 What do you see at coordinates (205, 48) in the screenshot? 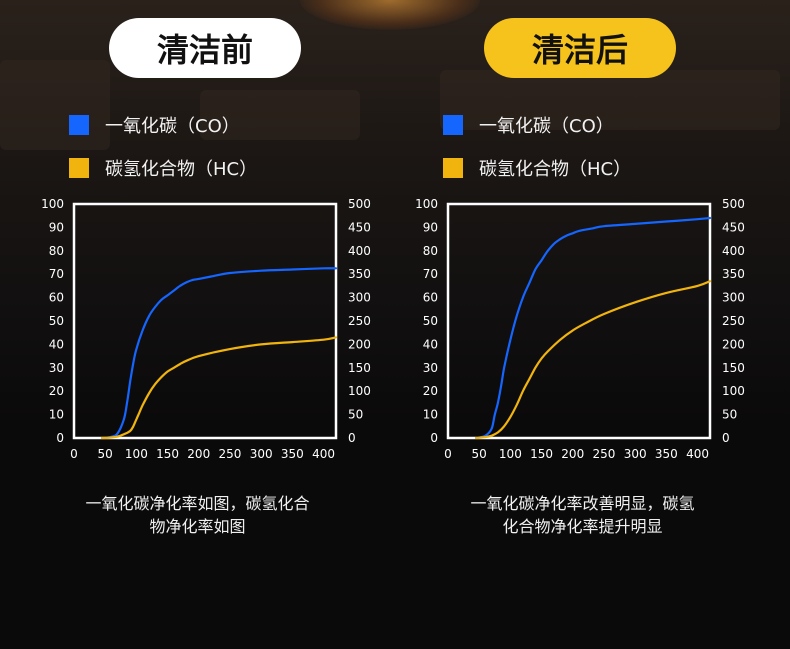
I see `badge-before: 清洁前` at bounding box center [205, 48].